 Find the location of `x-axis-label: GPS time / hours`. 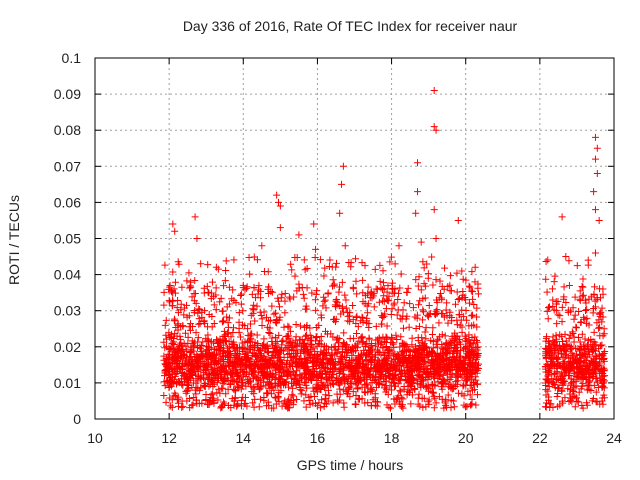

x-axis-label: GPS time / hours is located at coordinates (350, 465).